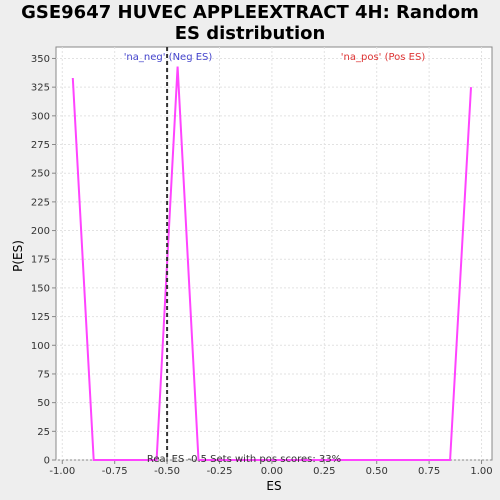 The width and height of the screenshot is (500, 500). What do you see at coordinates (47, 461) in the screenshot?
I see `y-tick-label: 0` at bounding box center [47, 461].